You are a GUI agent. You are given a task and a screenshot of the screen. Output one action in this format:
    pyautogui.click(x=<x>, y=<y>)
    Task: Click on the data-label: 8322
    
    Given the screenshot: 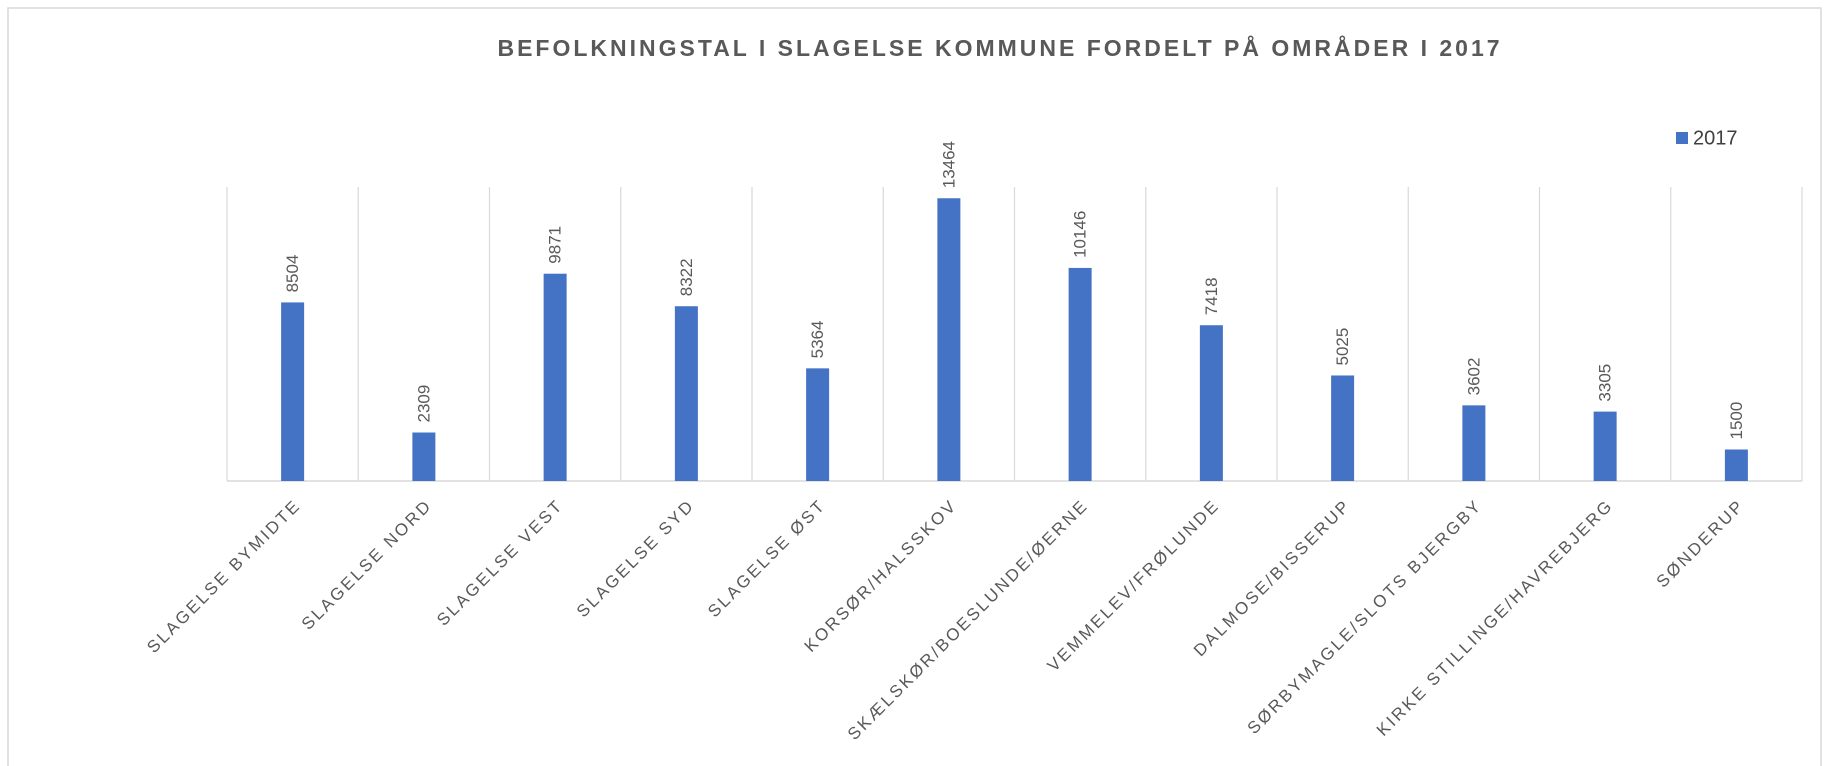 What is the action you would take?
    pyautogui.click(x=686, y=277)
    